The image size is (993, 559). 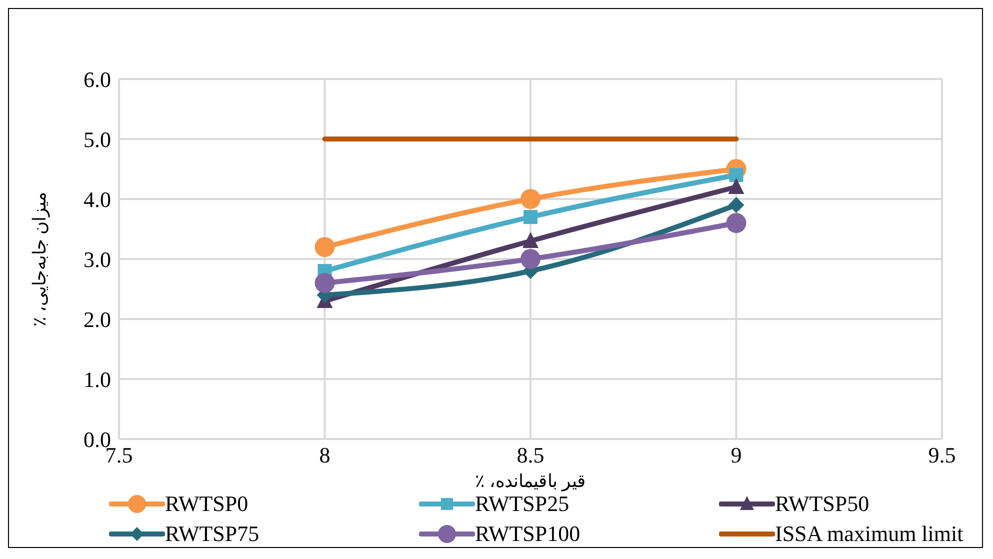 I want to click on x-axis-title: قیر باقیمانده، ٪, so click(x=530, y=481).